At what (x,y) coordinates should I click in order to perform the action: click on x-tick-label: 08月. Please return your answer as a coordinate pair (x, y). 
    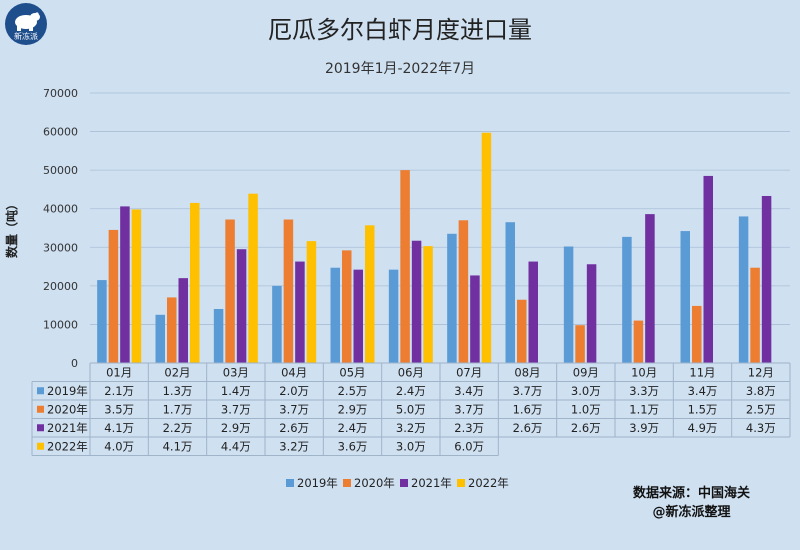
    Looking at the image, I should click on (527, 373).